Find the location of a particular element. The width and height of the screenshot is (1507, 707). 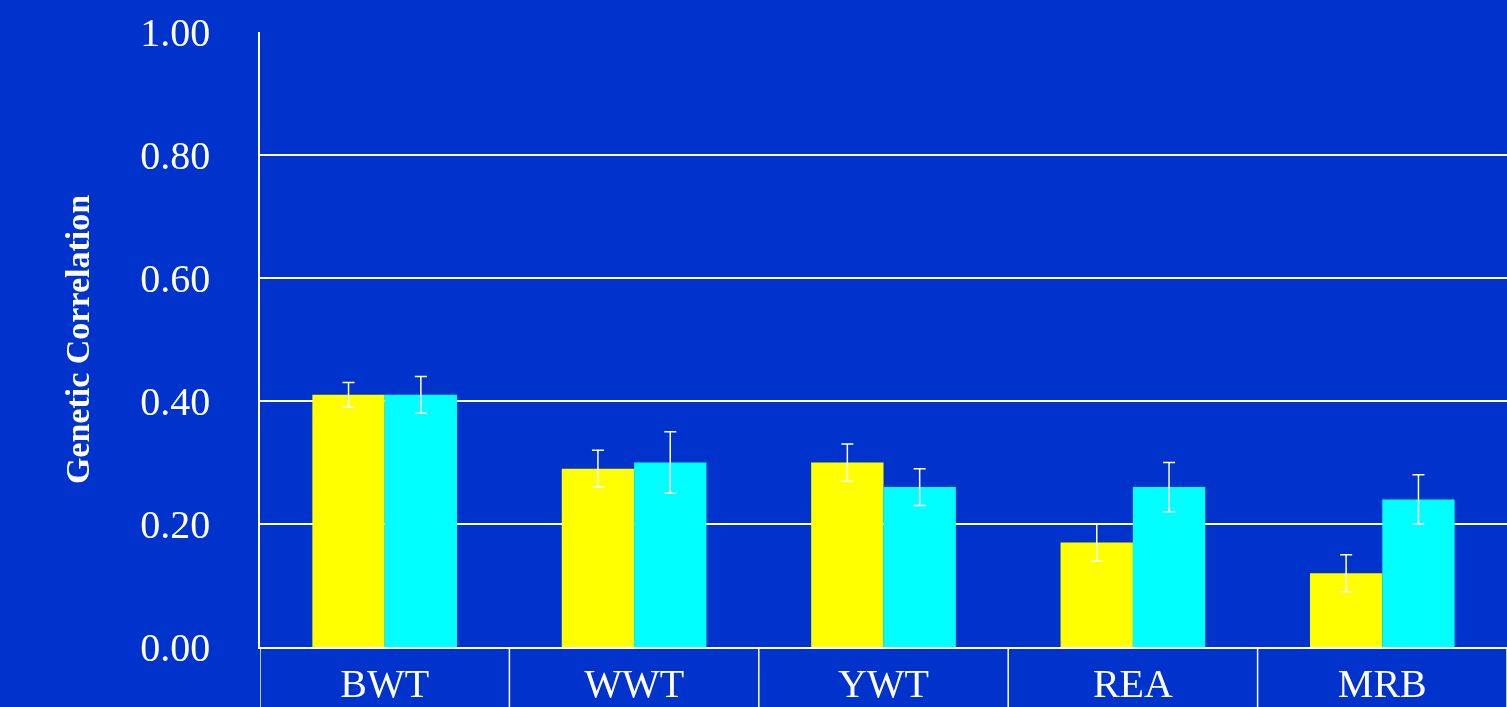

y-tick-label: 0.00 is located at coordinates (175, 647).